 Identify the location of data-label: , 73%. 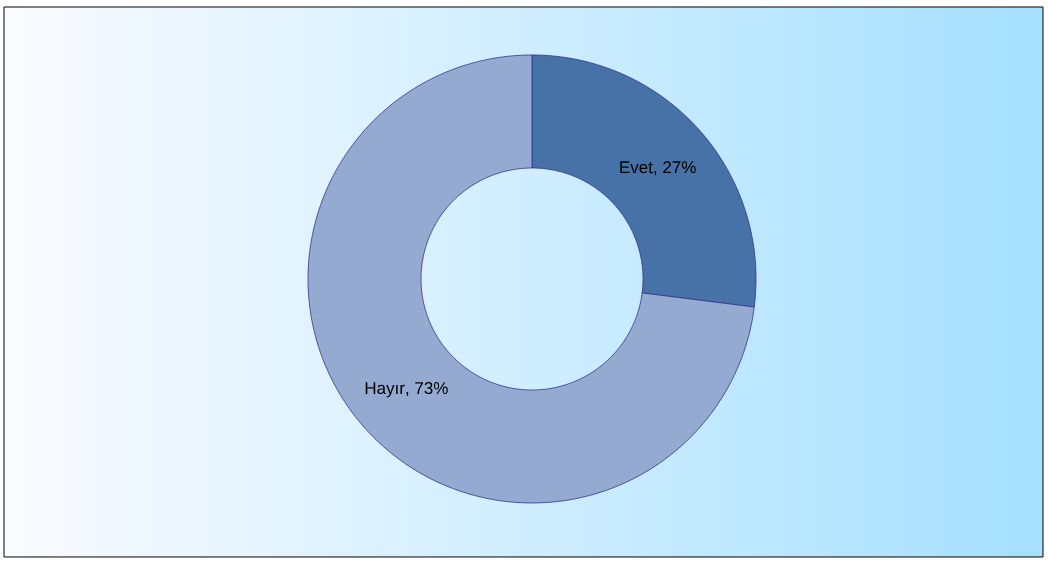
(427, 389).